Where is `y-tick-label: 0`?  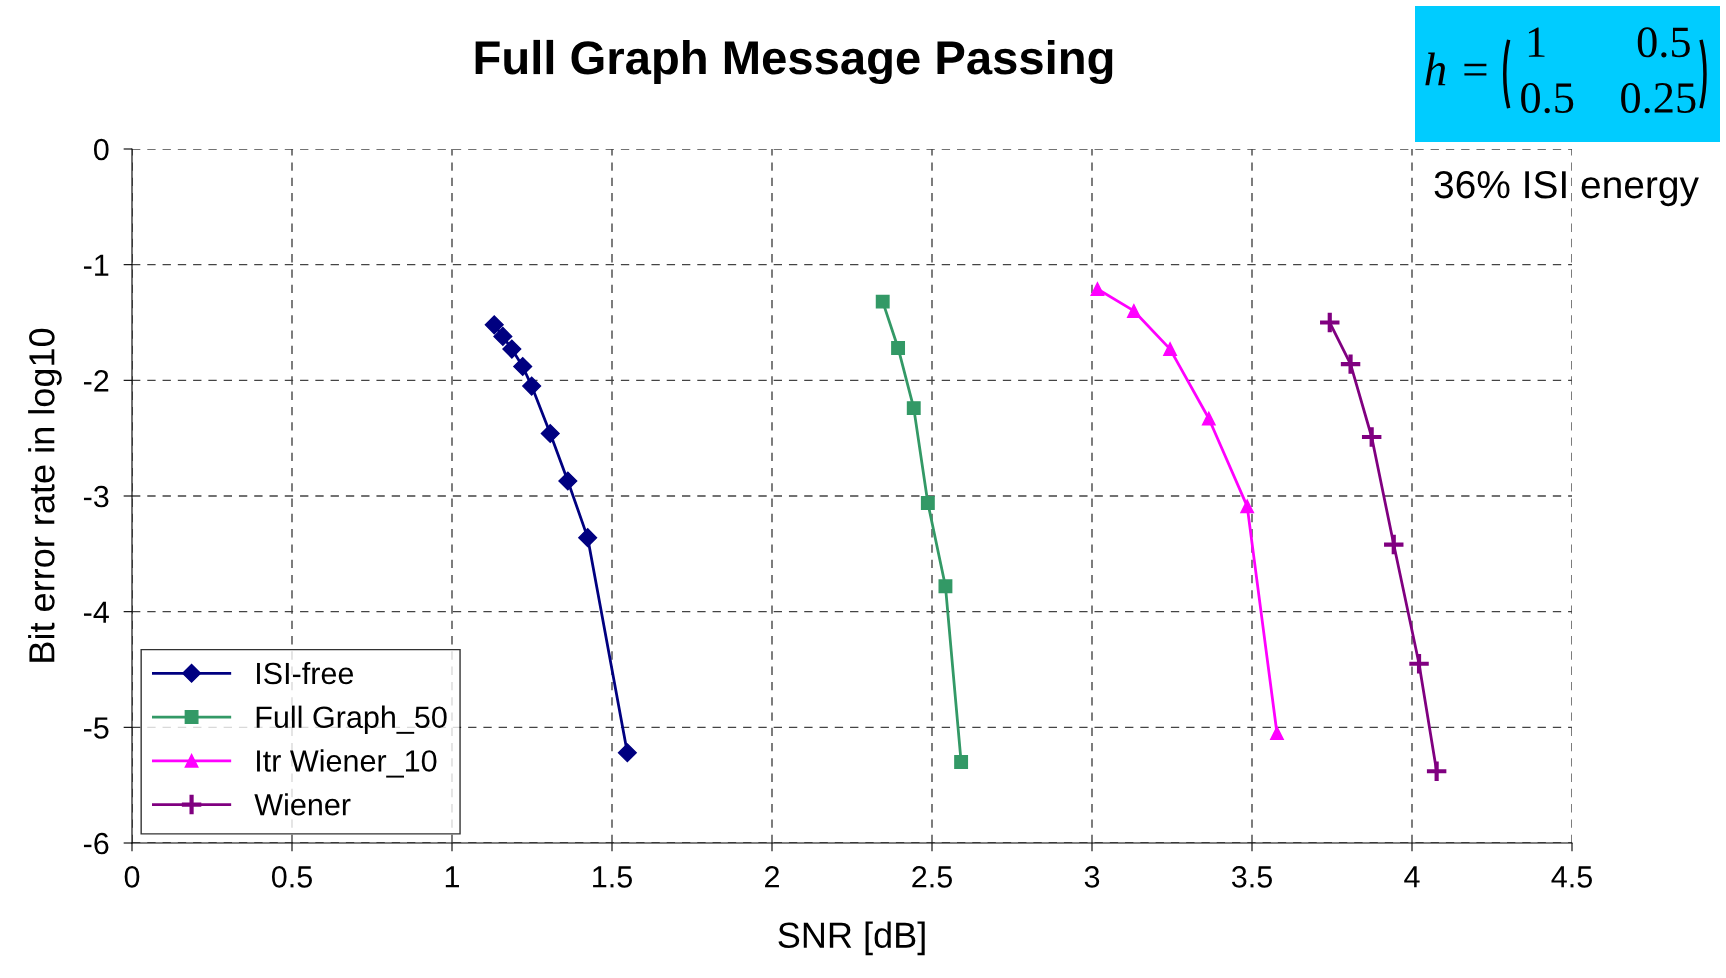
y-tick-label: 0 is located at coordinates (101, 149).